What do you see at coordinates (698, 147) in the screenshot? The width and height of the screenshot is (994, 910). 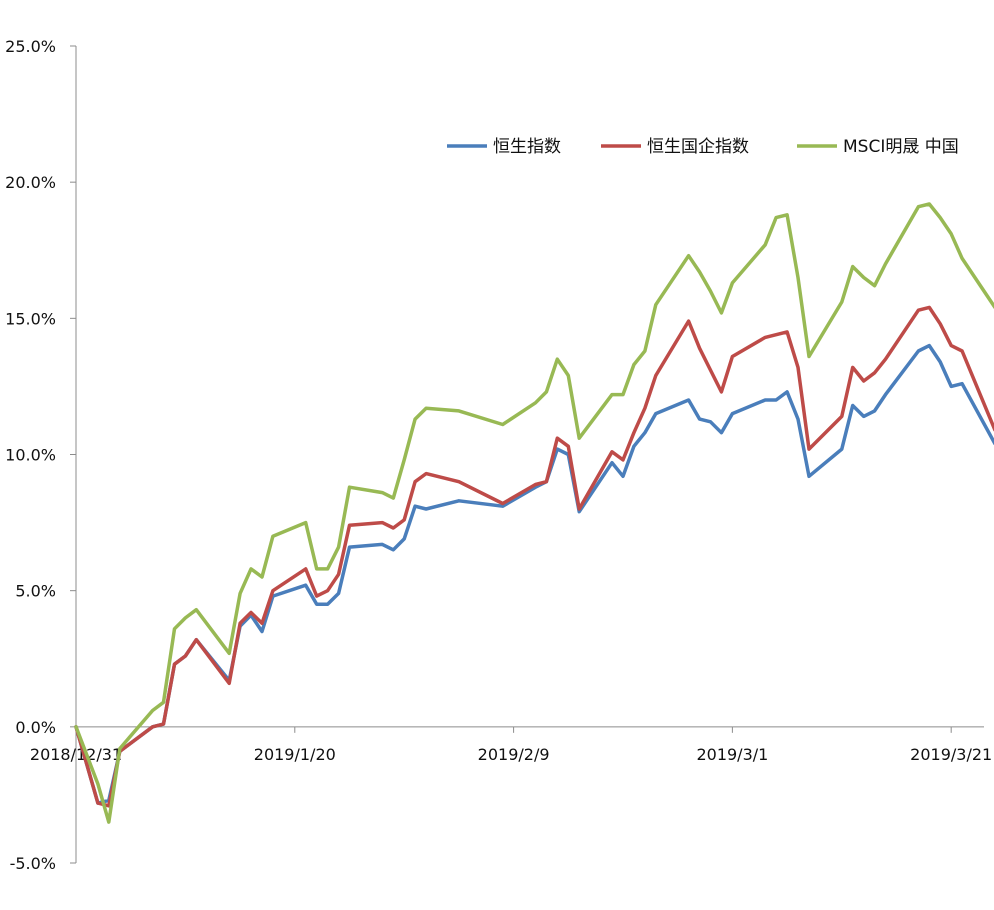 I see `legend-label-2: 恒生国企指数` at bounding box center [698, 147].